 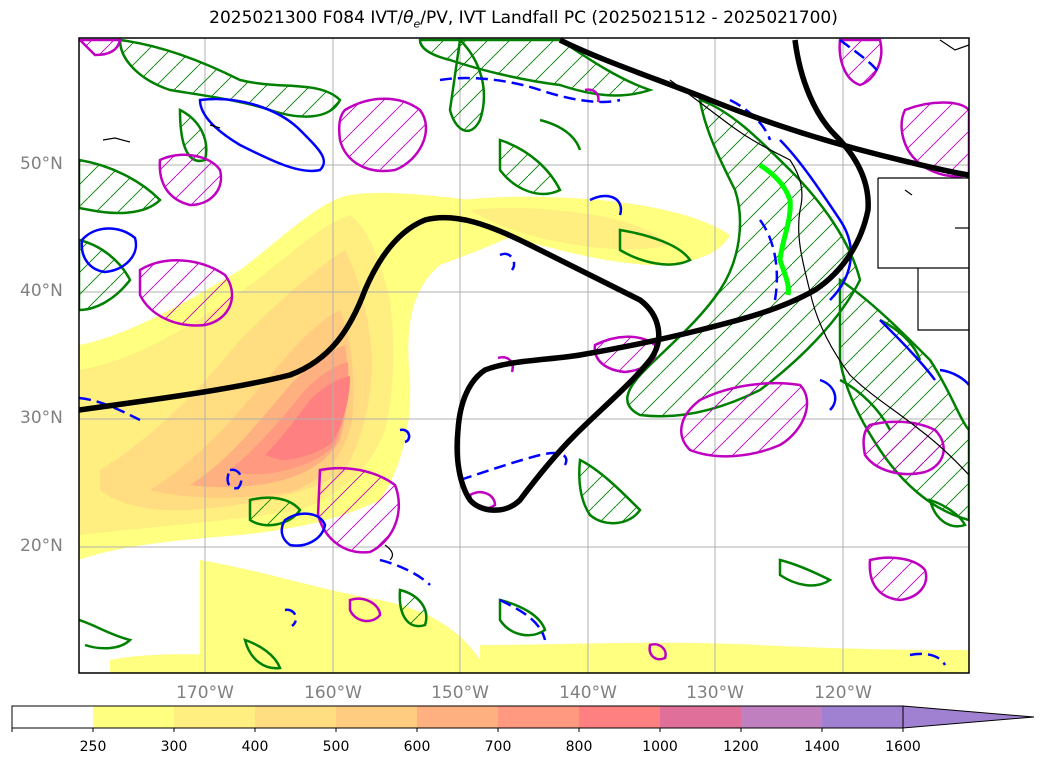 What do you see at coordinates (741, 747) in the screenshot?
I see `colorbar-tick: 1200` at bounding box center [741, 747].